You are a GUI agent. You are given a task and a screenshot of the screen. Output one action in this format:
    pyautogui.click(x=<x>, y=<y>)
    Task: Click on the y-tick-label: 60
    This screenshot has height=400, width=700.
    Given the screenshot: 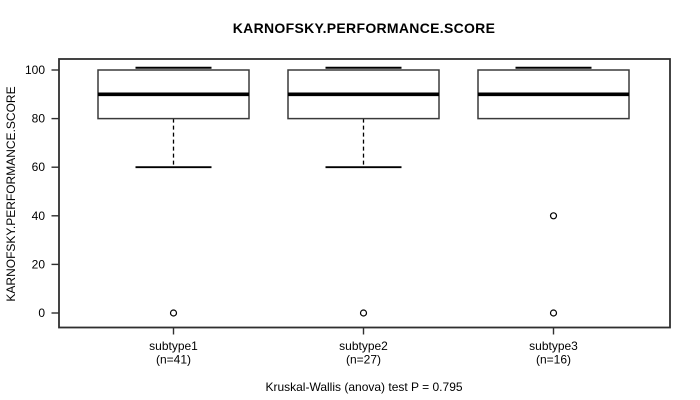 What is the action you would take?
    pyautogui.click(x=39, y=167)
    